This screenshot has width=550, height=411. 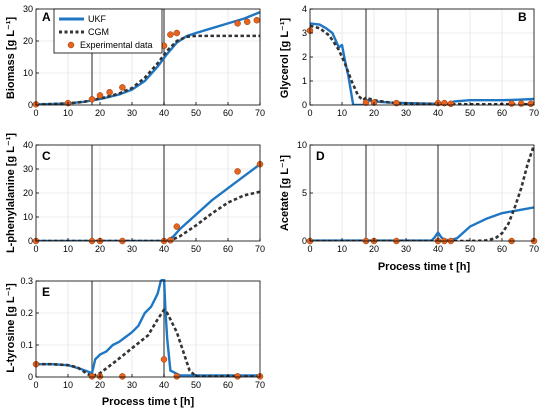 What do you see at coordinates (196, 249) in the screenshot?
I see `xtick-label-c: 50` at bounding box center [196, 249].